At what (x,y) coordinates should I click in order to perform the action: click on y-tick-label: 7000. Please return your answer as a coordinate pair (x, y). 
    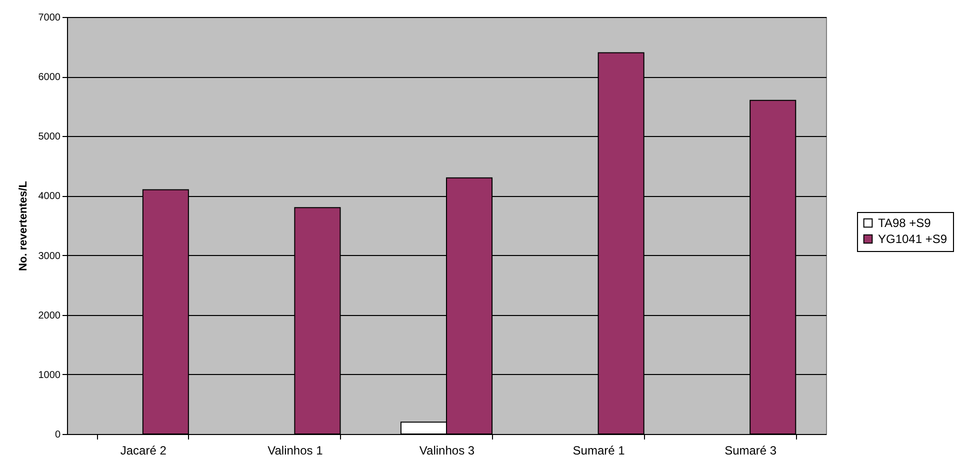
    Looking at the image, I should click on (49, 18).